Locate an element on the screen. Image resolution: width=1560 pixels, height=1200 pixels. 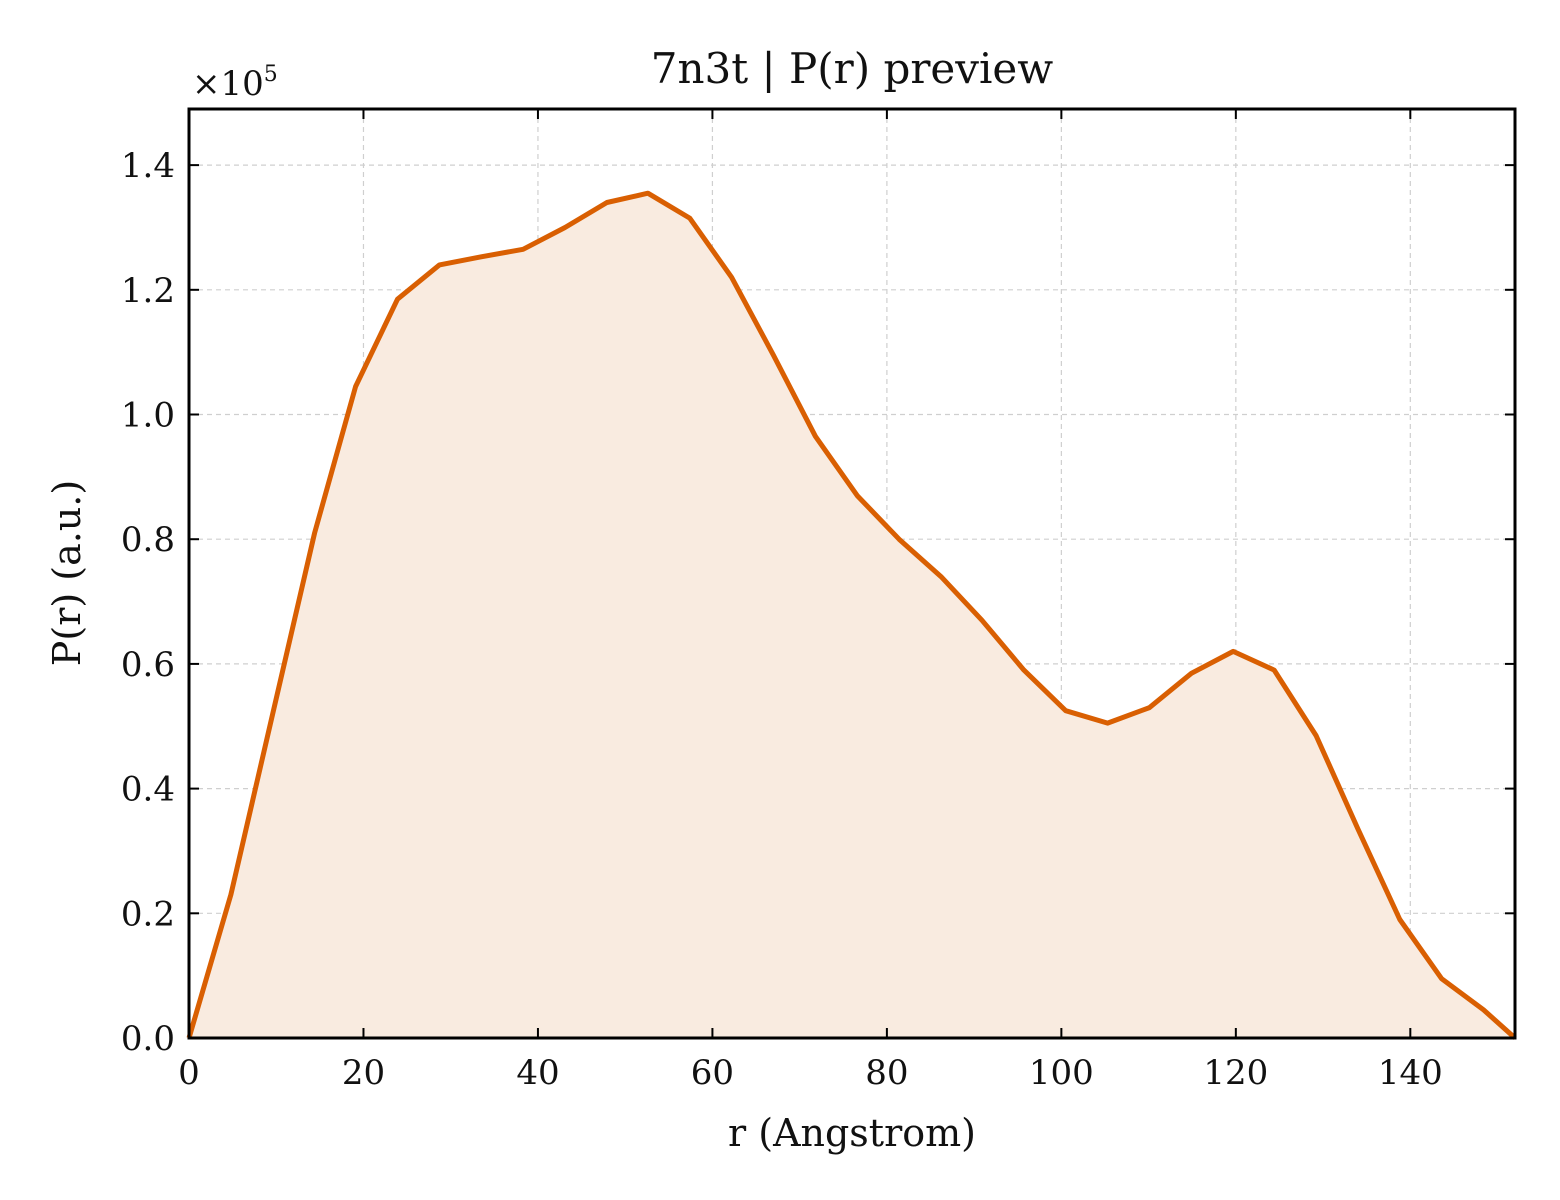
y-tick-label: 0.8 is located at coordinates (148, 540).